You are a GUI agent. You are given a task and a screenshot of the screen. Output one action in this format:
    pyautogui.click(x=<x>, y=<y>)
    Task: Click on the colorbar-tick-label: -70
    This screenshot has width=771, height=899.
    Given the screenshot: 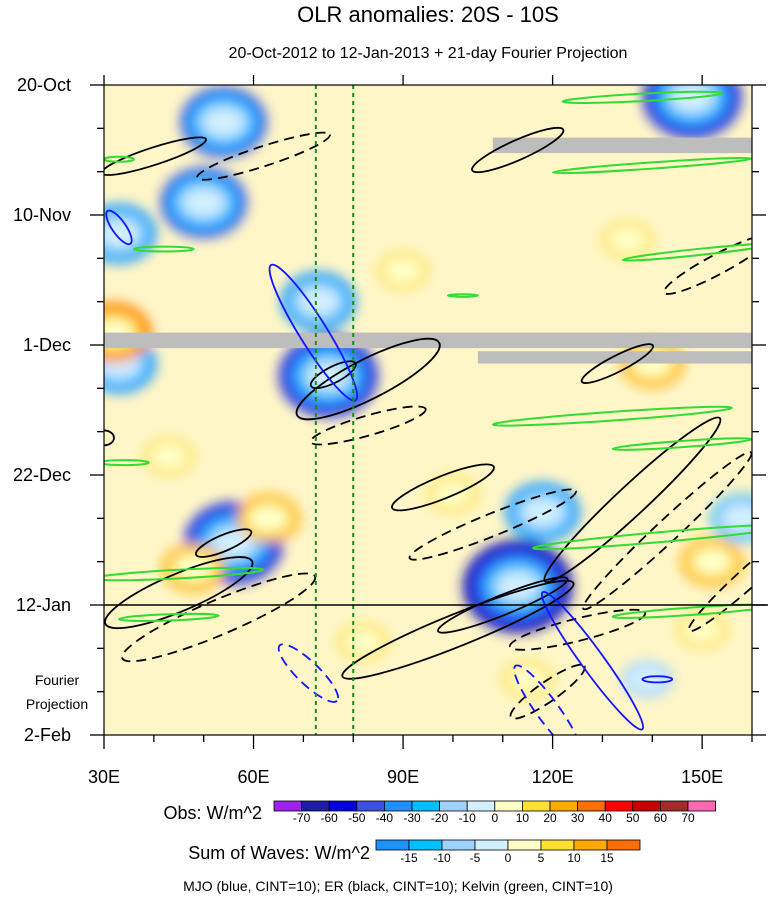 What is the action you would take?
    pyautogui.click(x=302, y=818)
    